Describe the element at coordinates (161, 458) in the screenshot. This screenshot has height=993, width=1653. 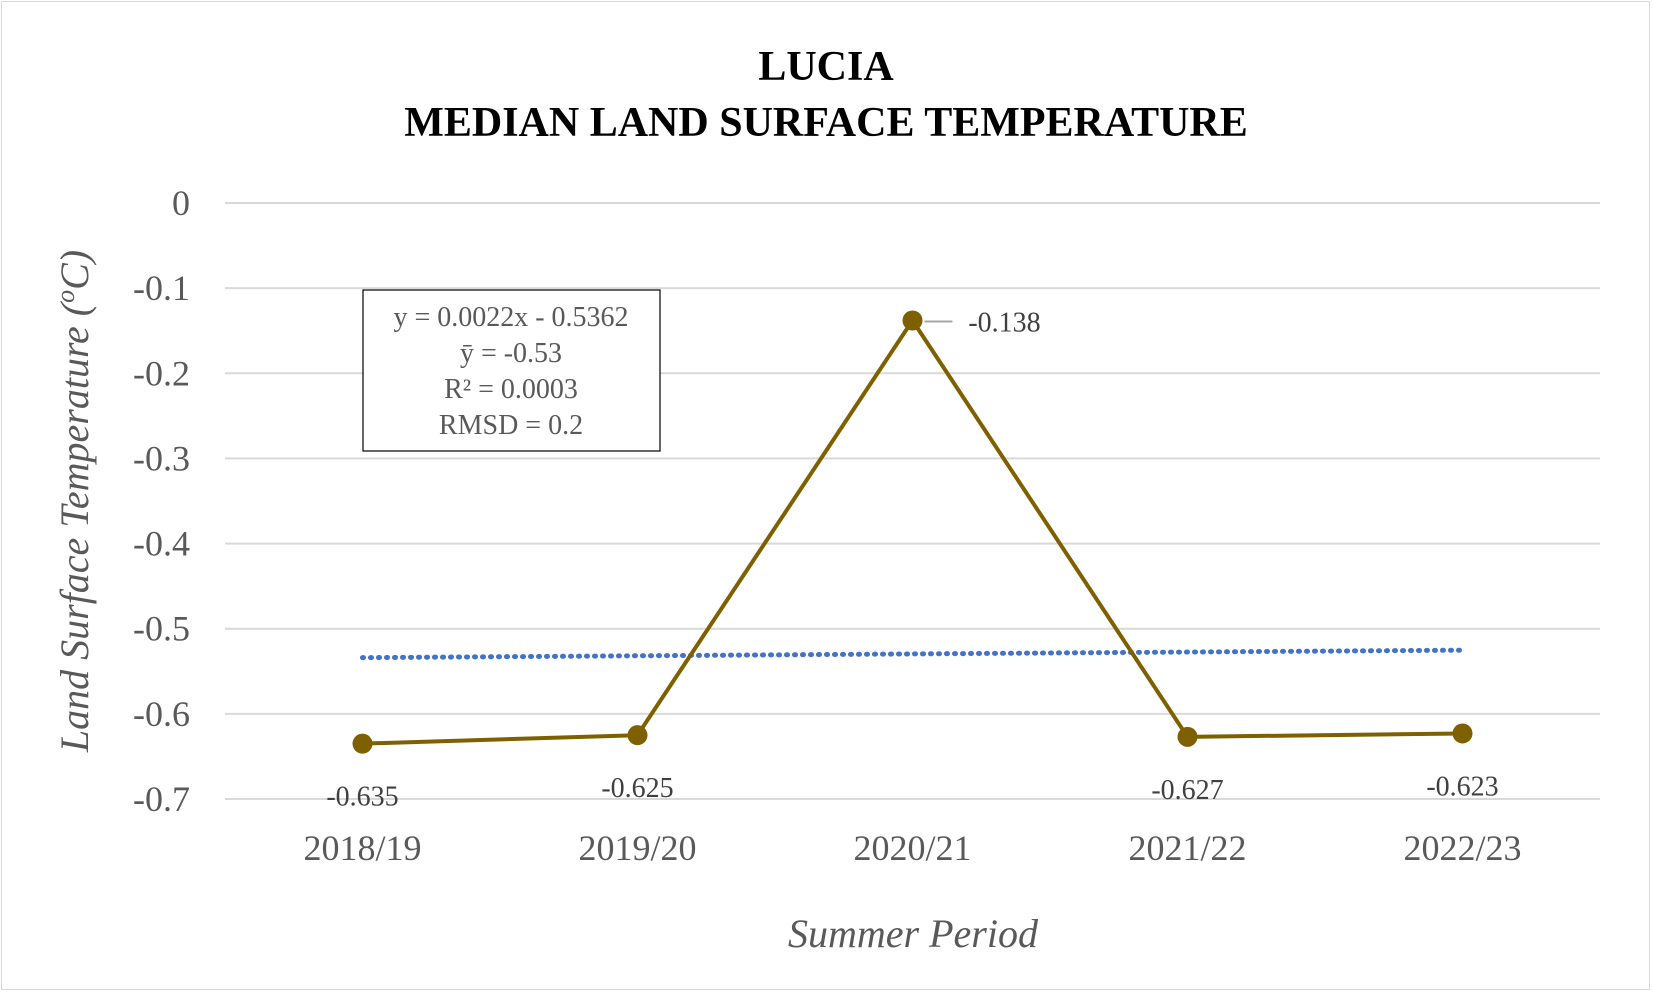
I see `y-tick-label: -0.3` at that location.